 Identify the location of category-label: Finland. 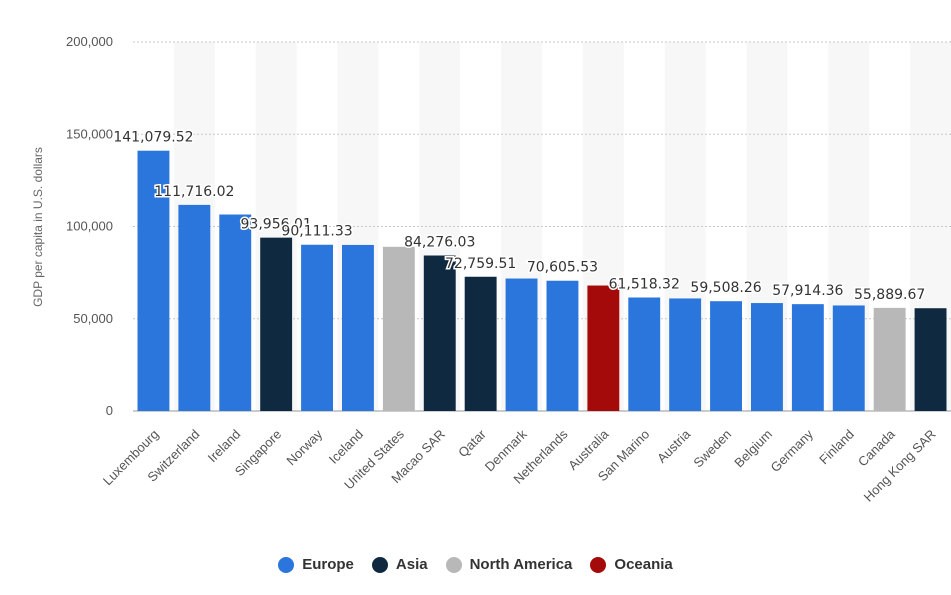
(836, 447).